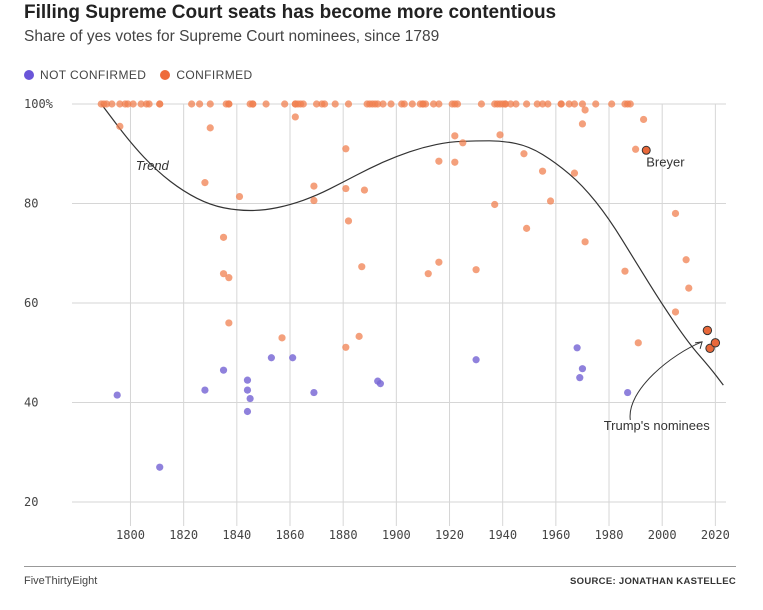 Image resolution: width=763 pixels, height=610 pixels. Describe the element at coordinates (236, 535) in the screenshot. I see `x-tick-label: 1840` at that location.